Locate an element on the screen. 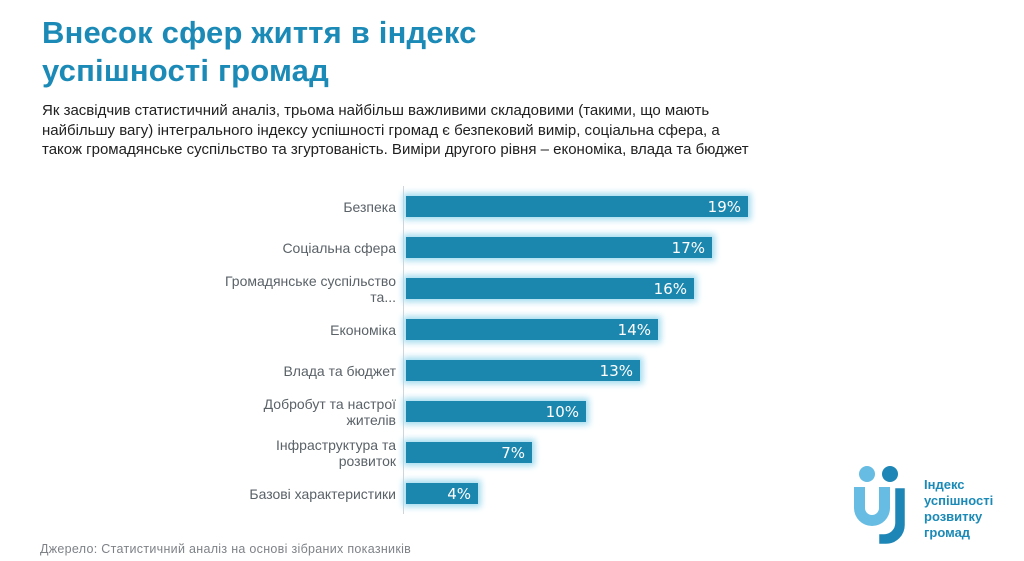 The image size is (1024, 561). chart-row: Базові характеристики 4% is located at coordinates (410, 493).